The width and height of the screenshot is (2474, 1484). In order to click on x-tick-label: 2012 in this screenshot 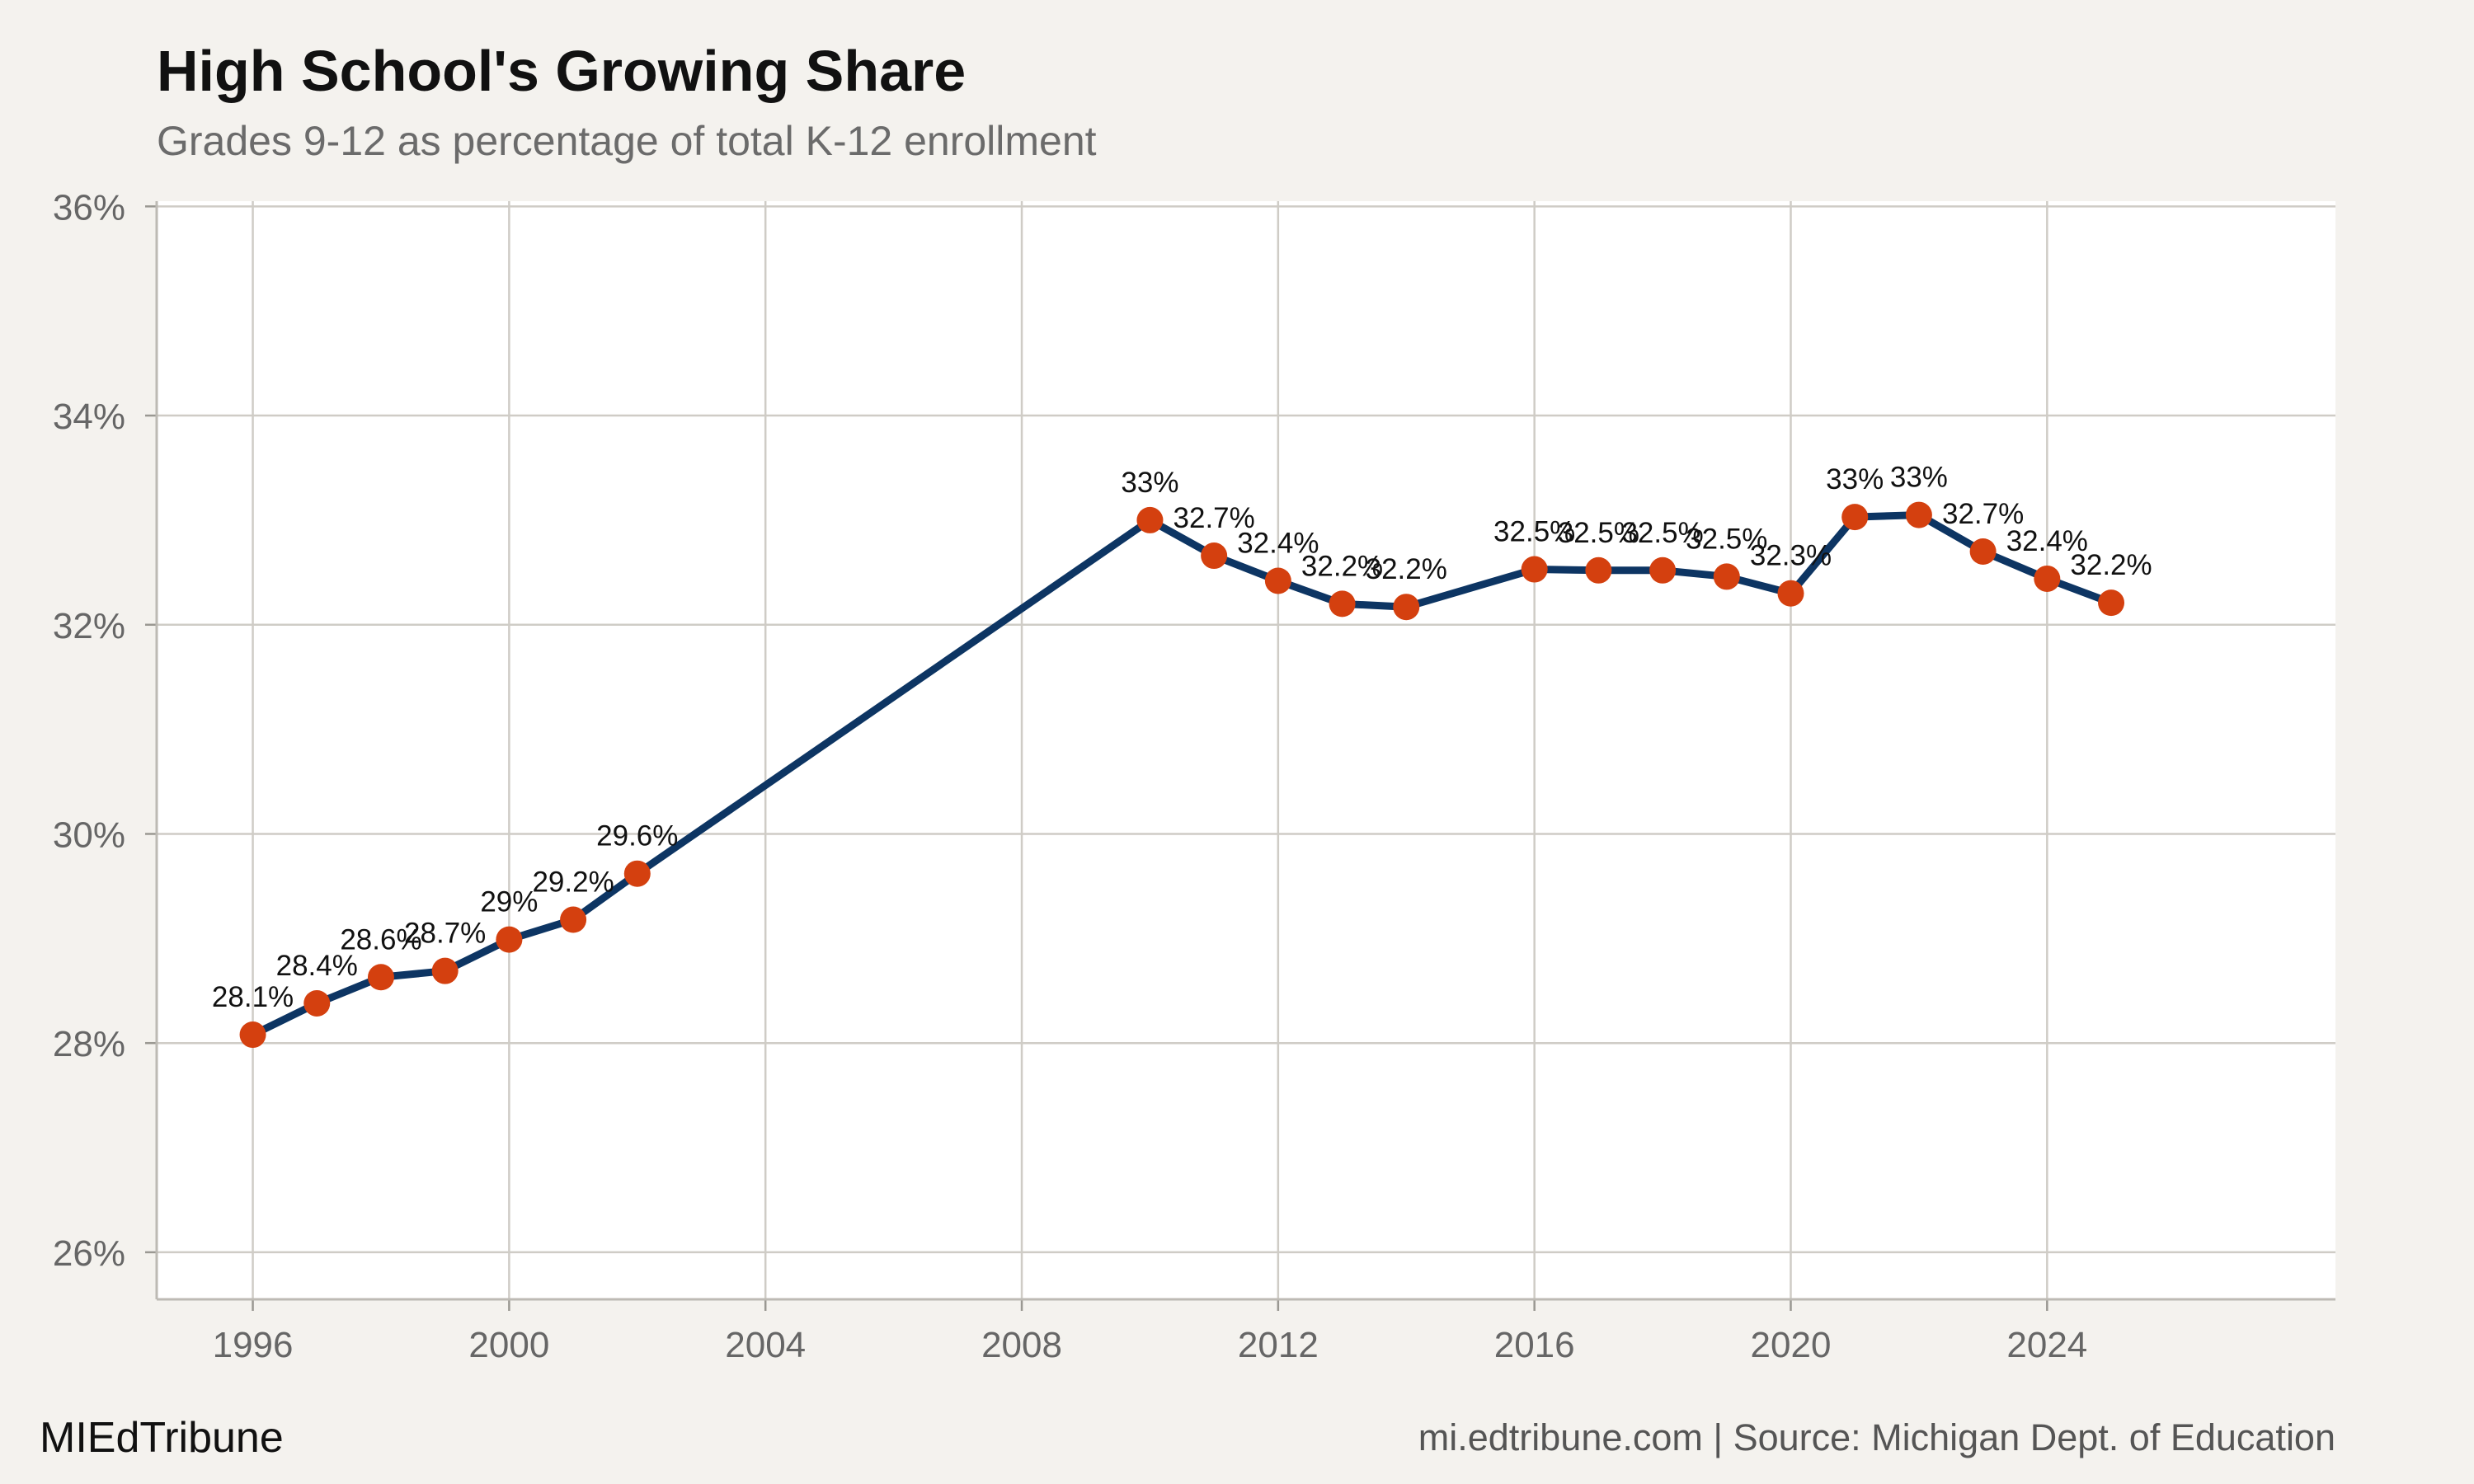, I will do `click(1278, 1345)`.